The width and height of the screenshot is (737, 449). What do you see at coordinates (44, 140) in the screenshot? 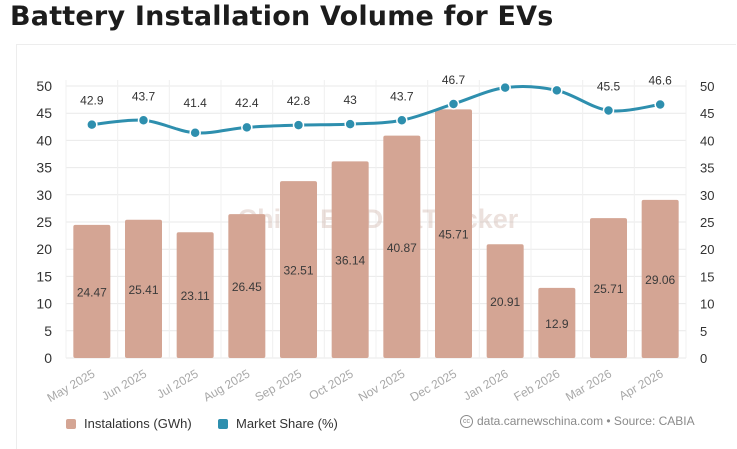
I see `y-left-tick-label: 40` at bounding box center [44, 140].